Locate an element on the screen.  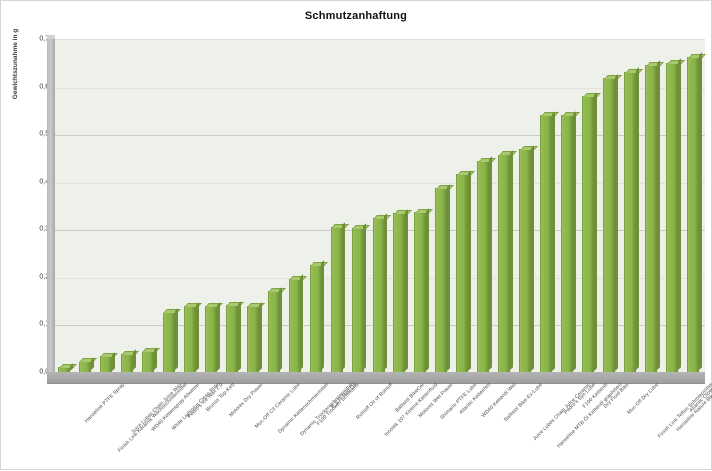
y-axis-tick-label: 0,60 is located at coordinates (39, 86).